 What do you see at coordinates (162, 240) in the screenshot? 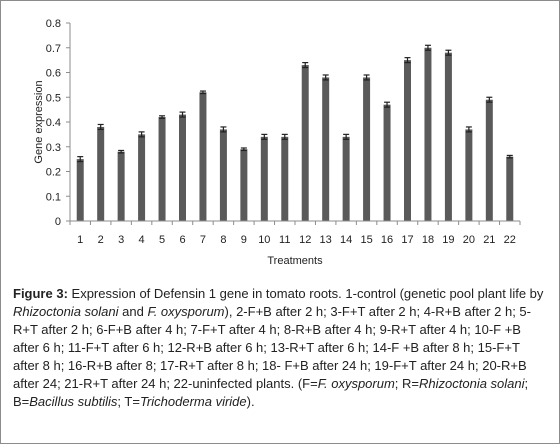
I see `x-tick-label: 5` at bounding box center [162, 240].